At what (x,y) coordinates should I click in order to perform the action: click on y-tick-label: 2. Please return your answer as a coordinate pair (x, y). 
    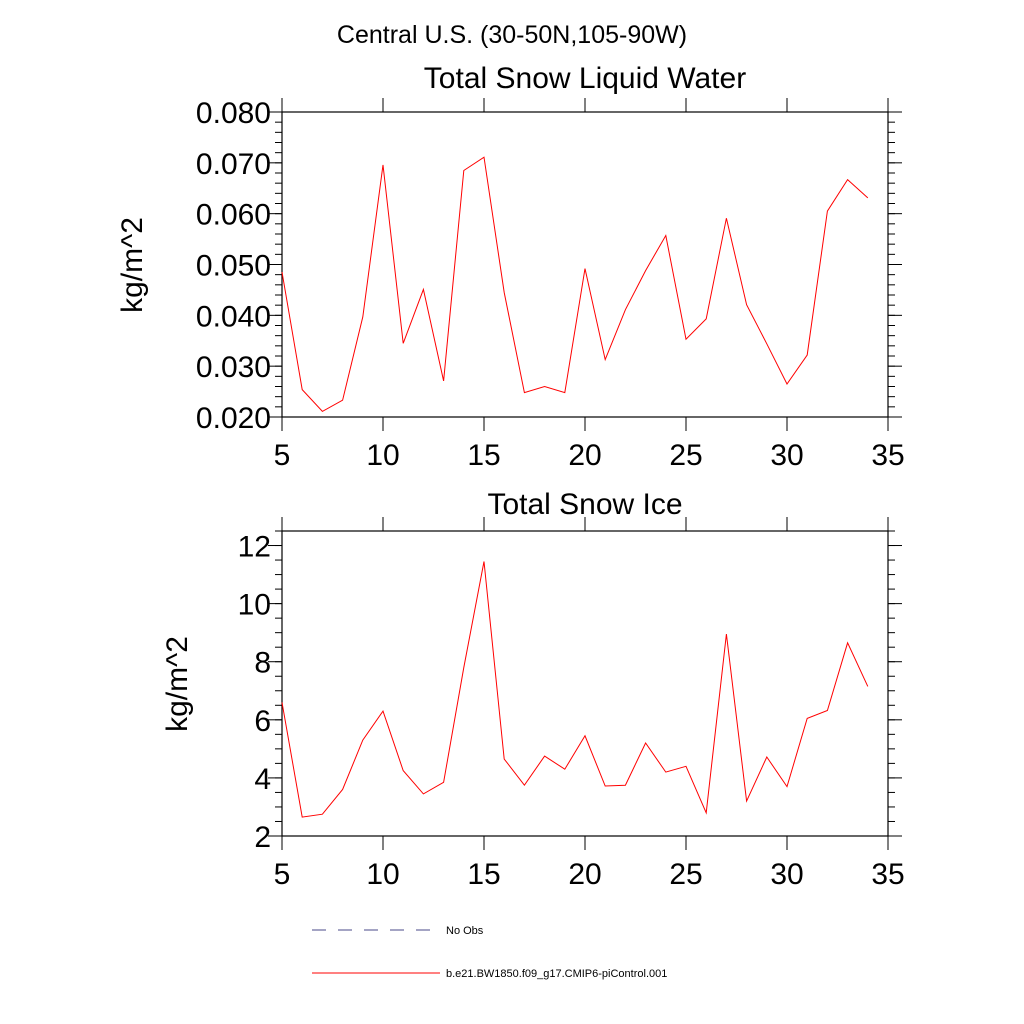
    Looking at the image, I should click on (262, 837).